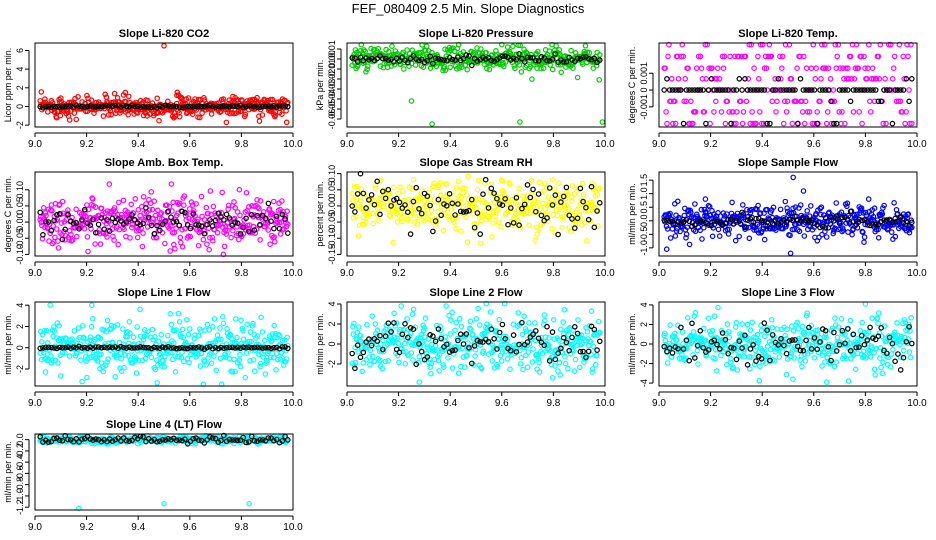  Describe the element at coordinates (164, 34) in the screenshot. I see `chart-title: Slope Li-820 CO2` at that location.